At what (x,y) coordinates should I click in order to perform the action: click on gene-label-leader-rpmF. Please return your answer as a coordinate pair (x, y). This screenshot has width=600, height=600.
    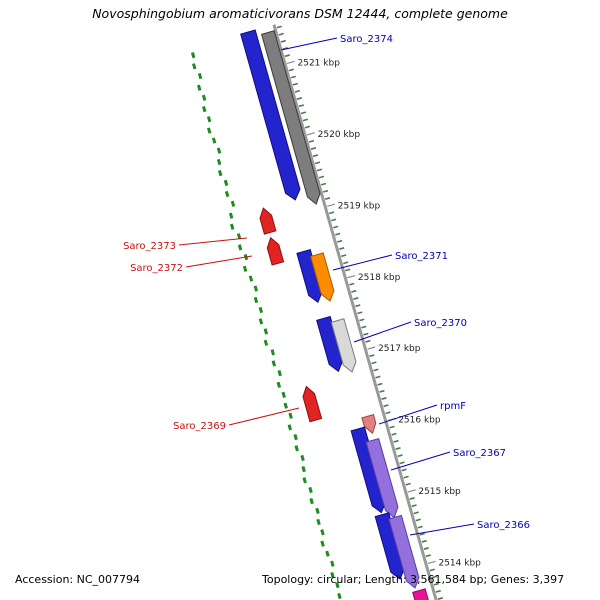
    Looking at the image, I should click on (408, 414).